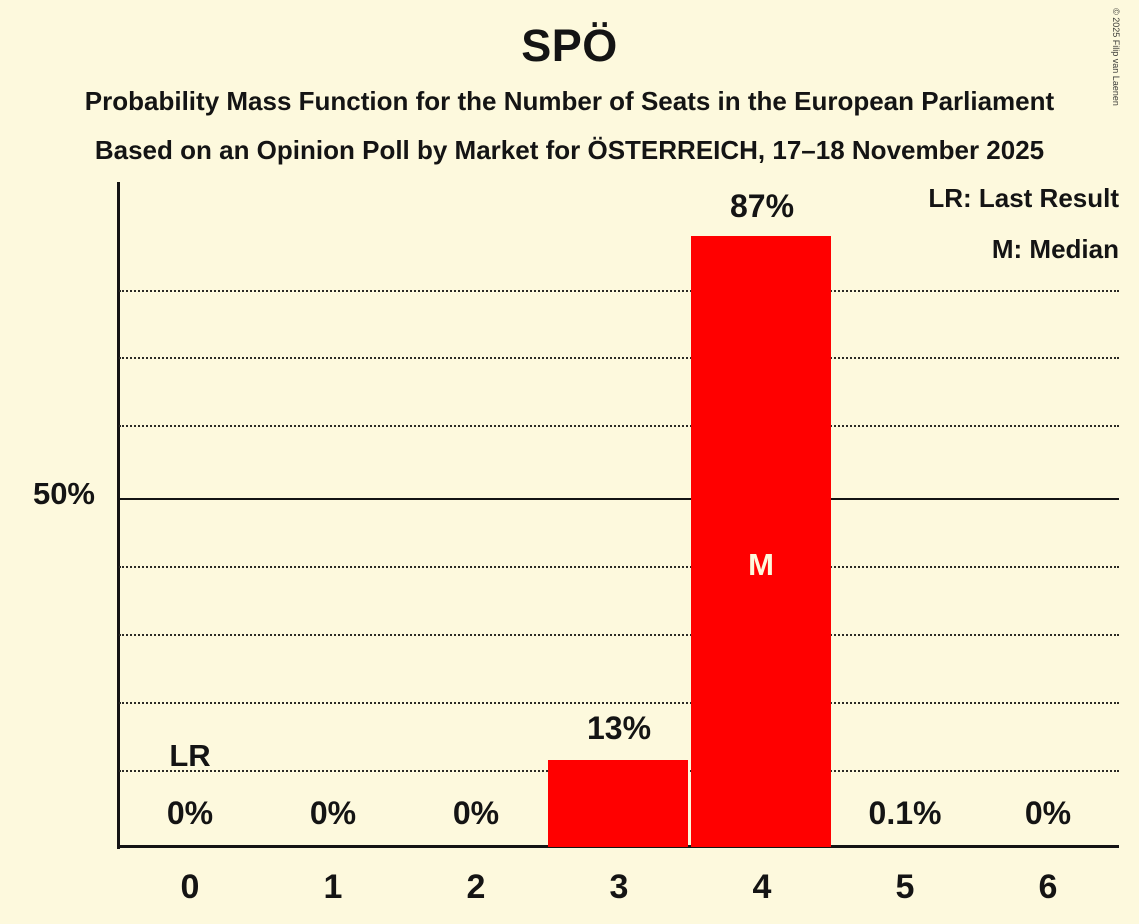 The height and width of the screenshot is (924, 1139). What do you see at coordinates (476, 813) in the screenshot?
I see `bar-value-label-seats-2: 0%` at bounding box center [476, 813].